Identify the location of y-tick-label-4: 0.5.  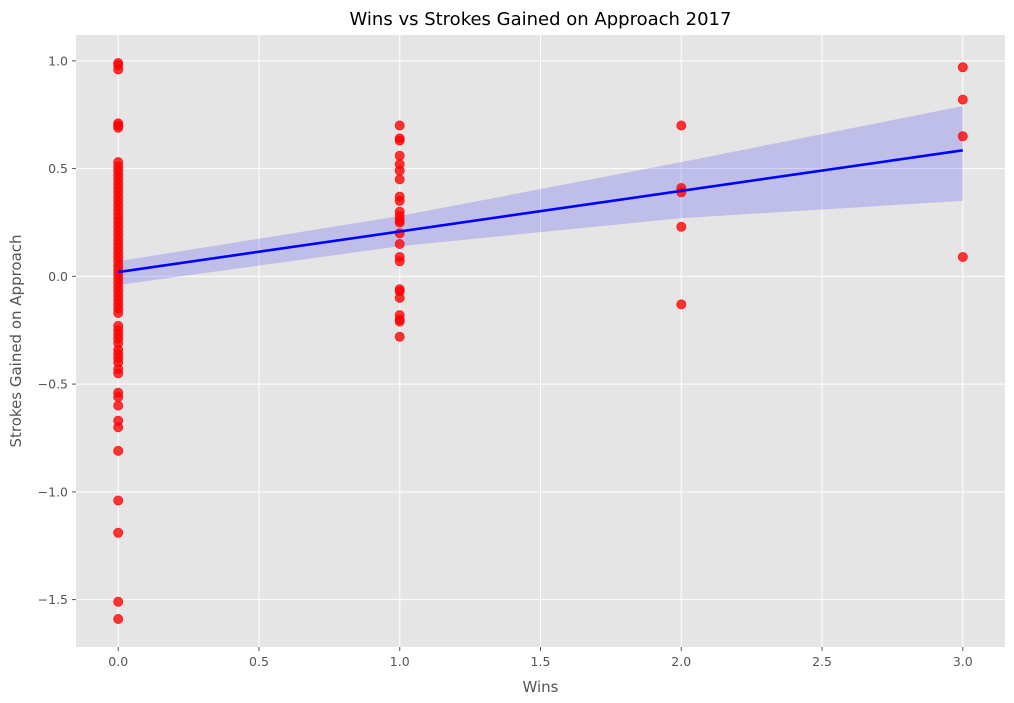
(58, 168).